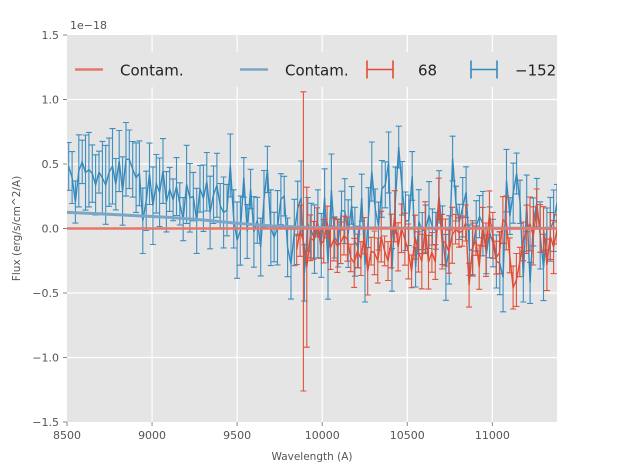 The height and width of the screenshot is (467, 617). I want to click on ytick-label: −0.5, so click(45, 293).